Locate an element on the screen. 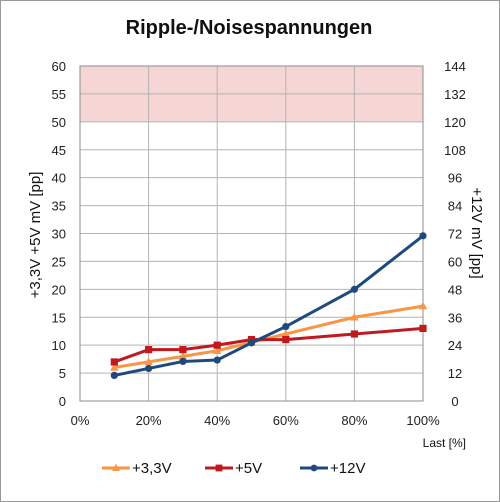  legend-item: +5V is located at coordinates (233, 468).